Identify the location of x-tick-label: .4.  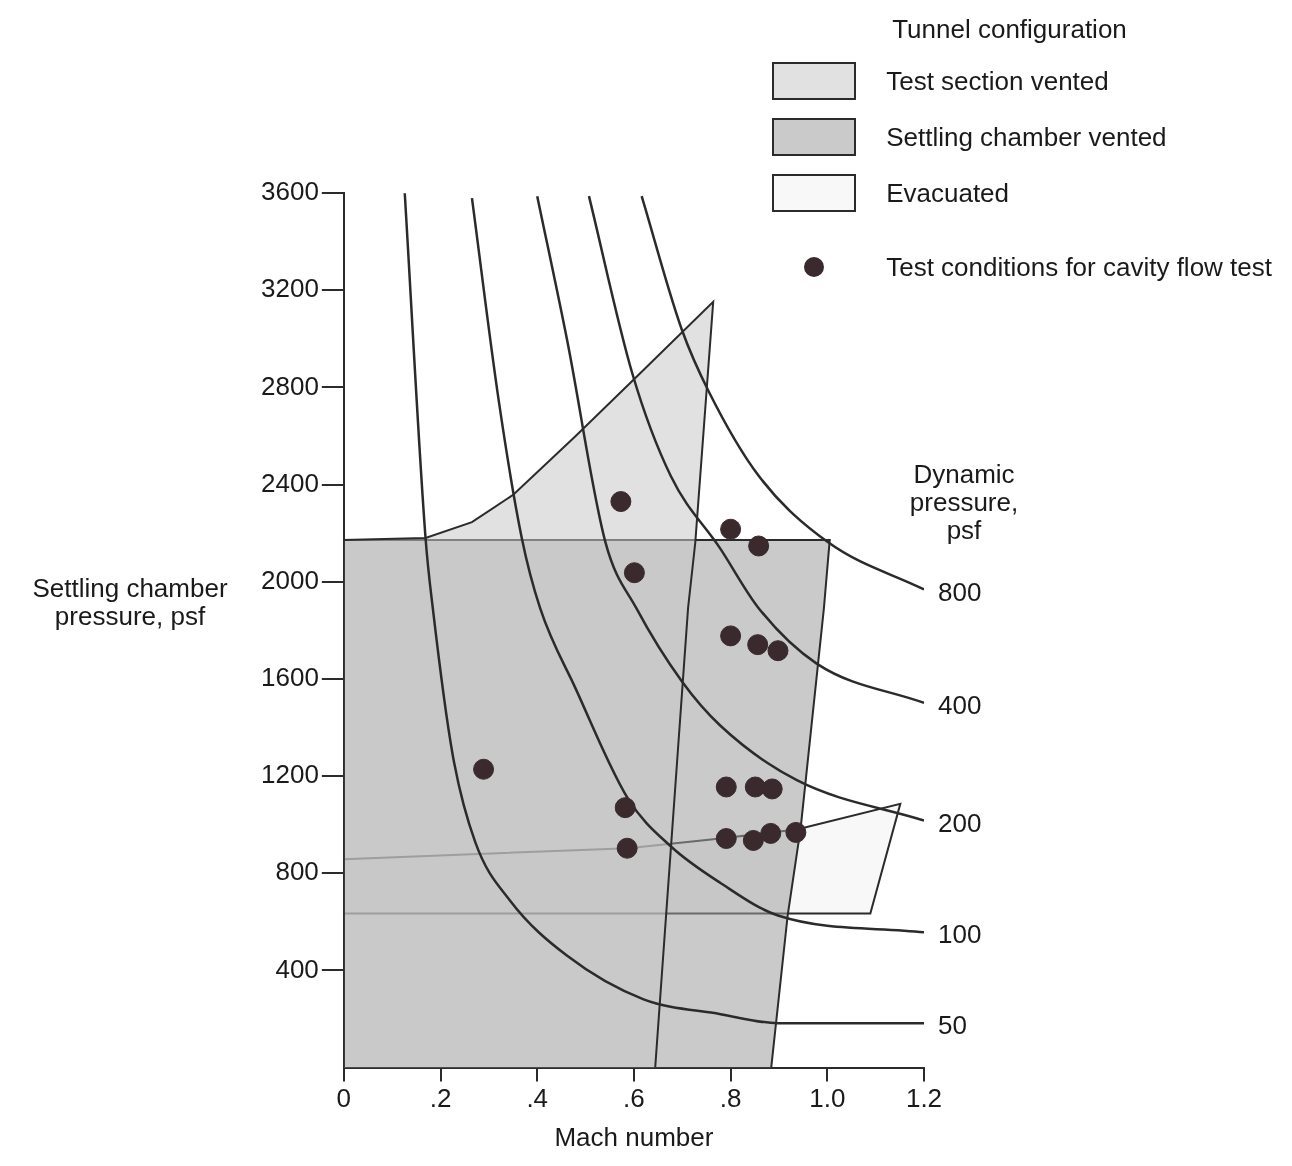
(537, 1098).